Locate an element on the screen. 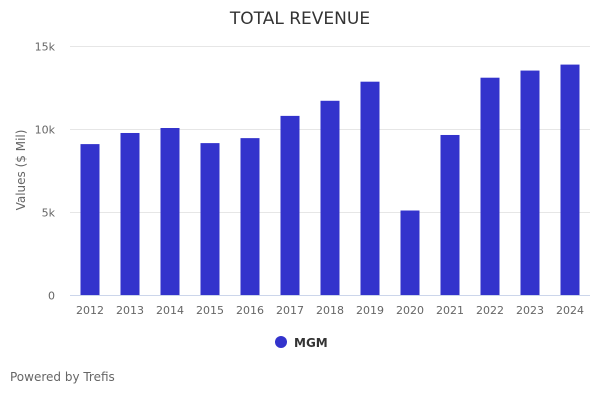 The width and height of the screenshot is (600, 400). bar-2021 is located at coordinates (450, 214).